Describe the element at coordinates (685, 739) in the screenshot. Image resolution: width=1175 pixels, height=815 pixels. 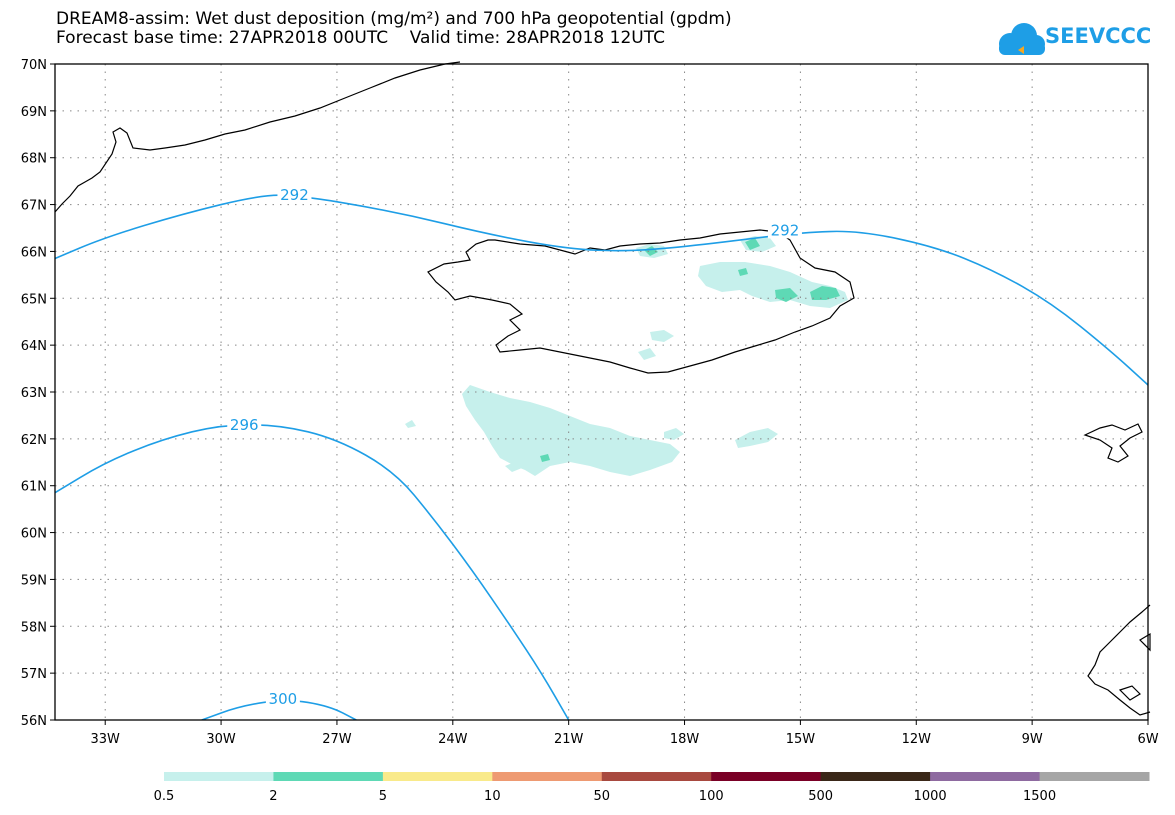
I see `longitude-label: 18W` at that location.